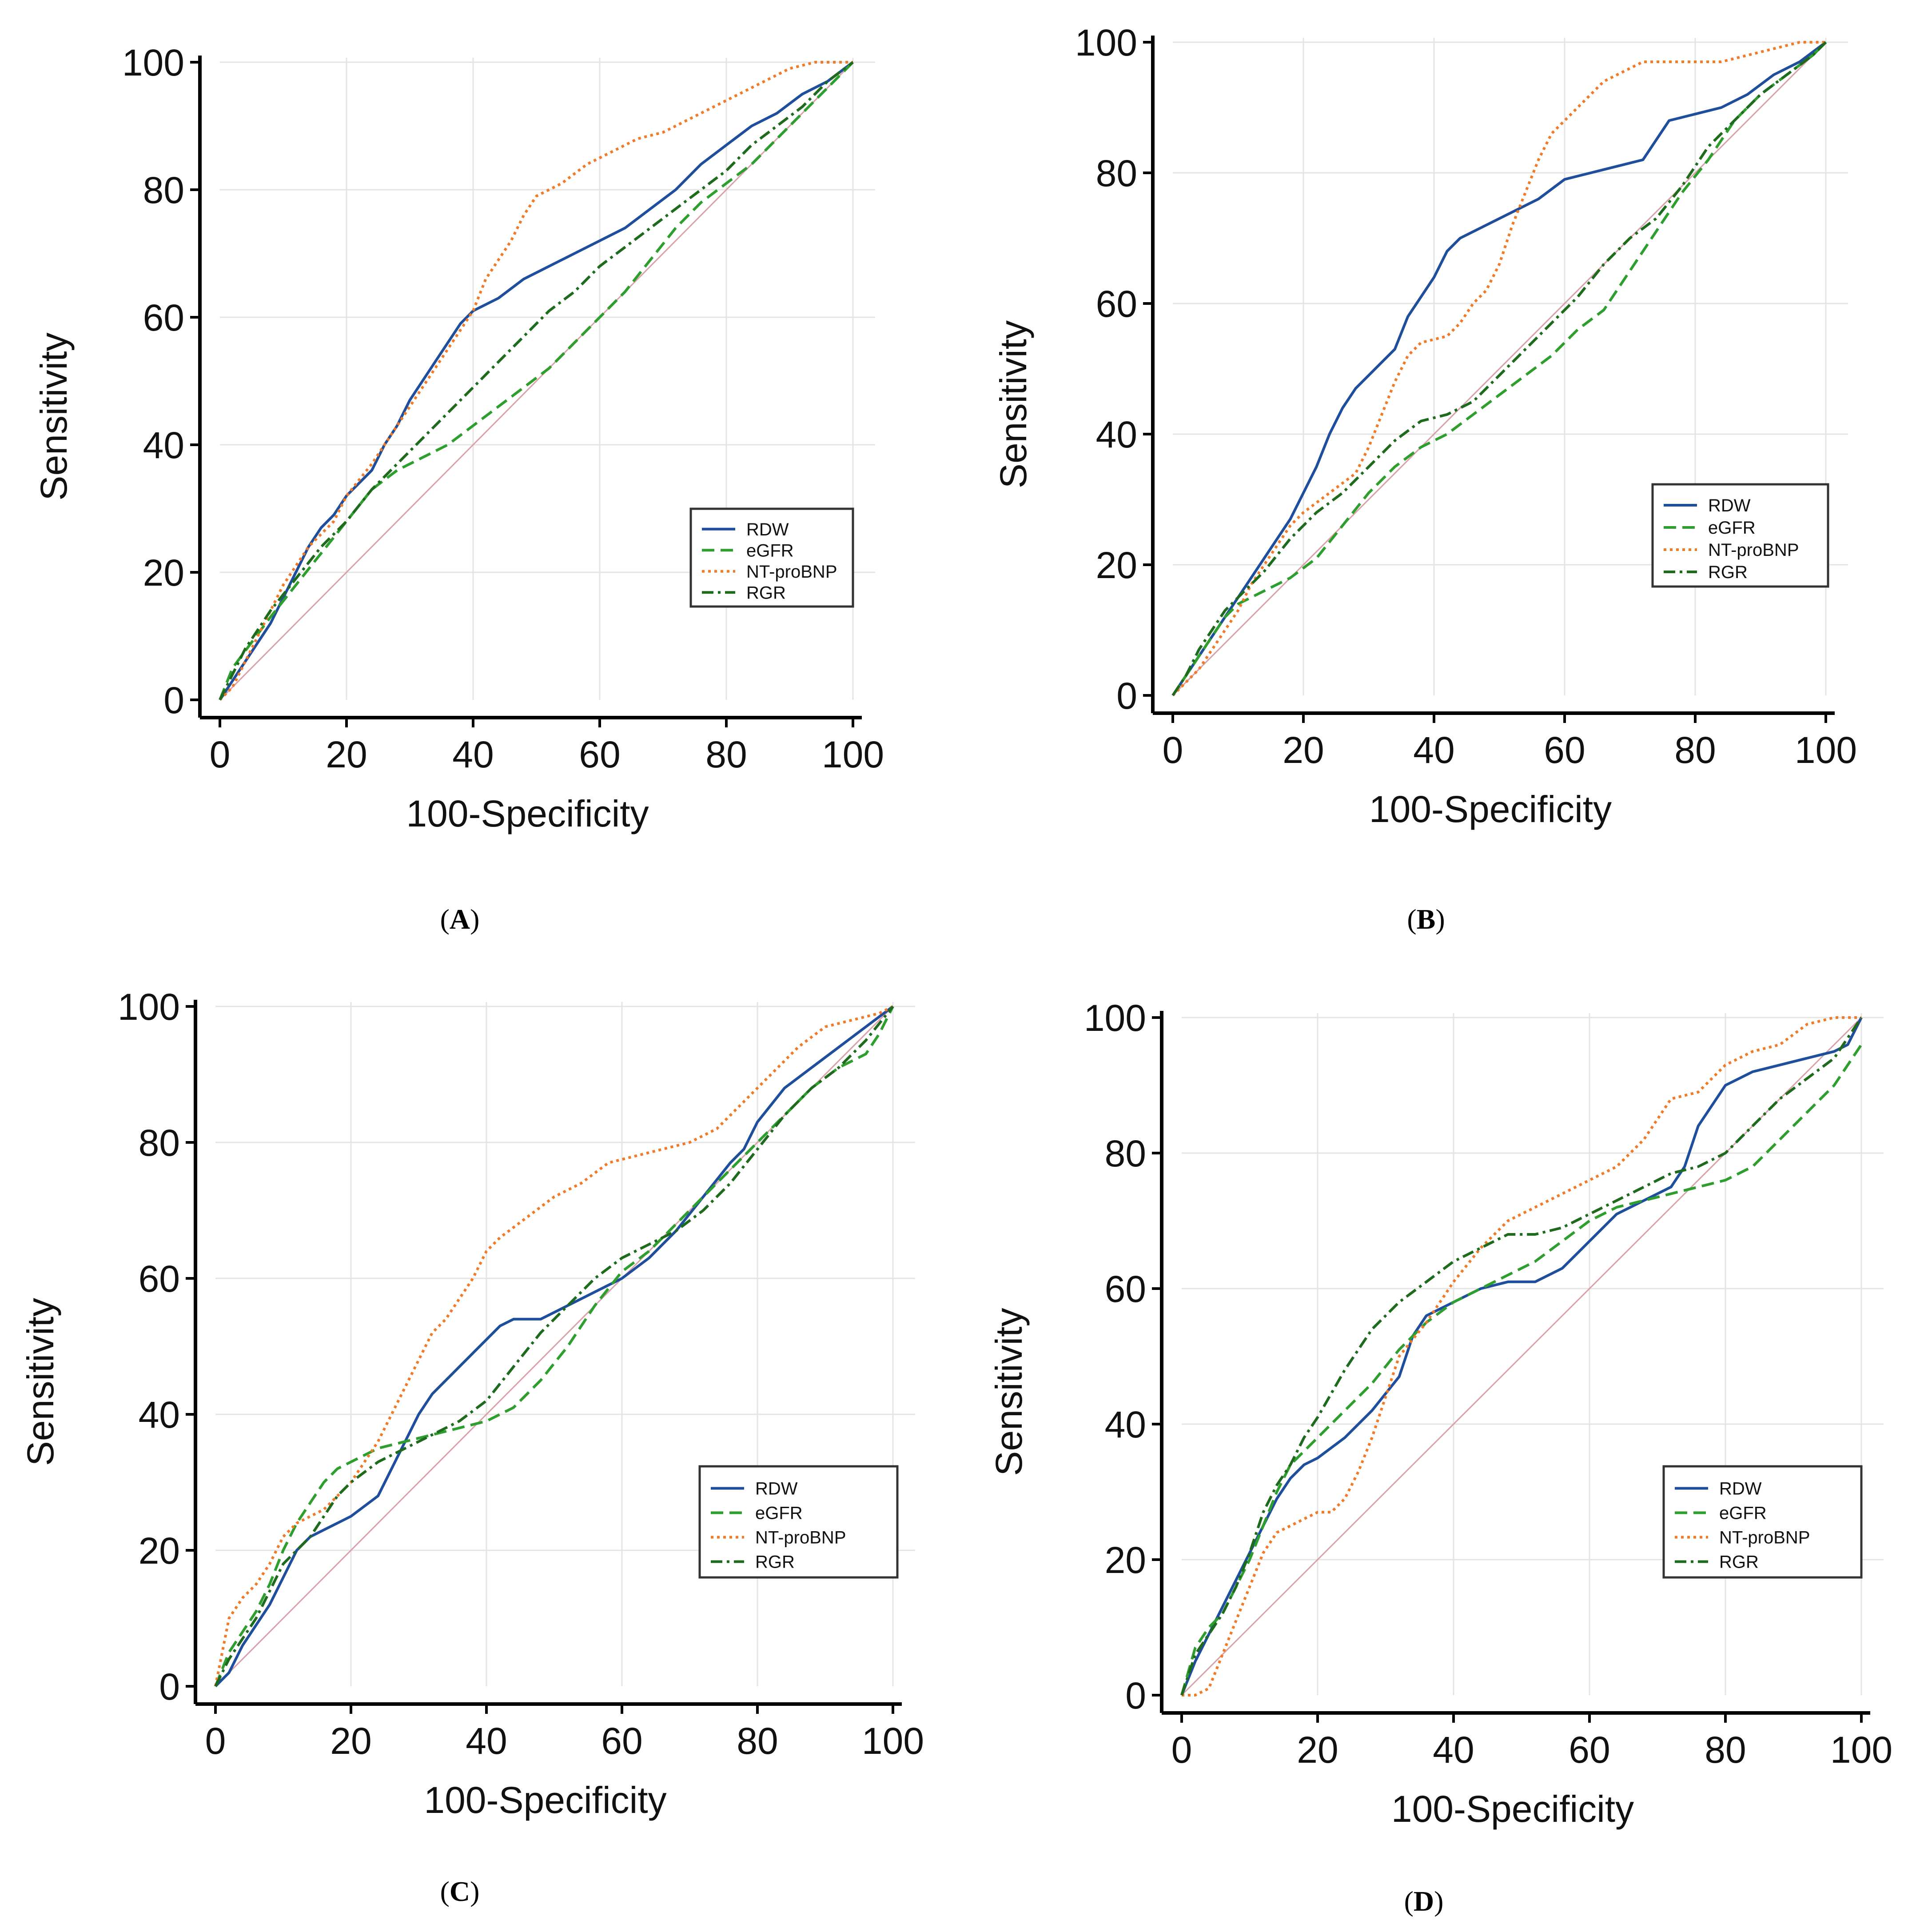  Describe the element at coordinates (1135, 1695) in the screenshot. I see `y-tick-label-d-0: 0` at that location.